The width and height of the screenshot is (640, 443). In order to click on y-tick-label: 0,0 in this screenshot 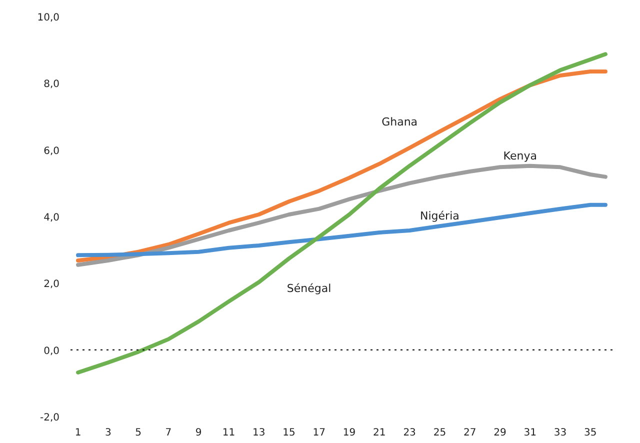, I will do `click(52, 351)`.